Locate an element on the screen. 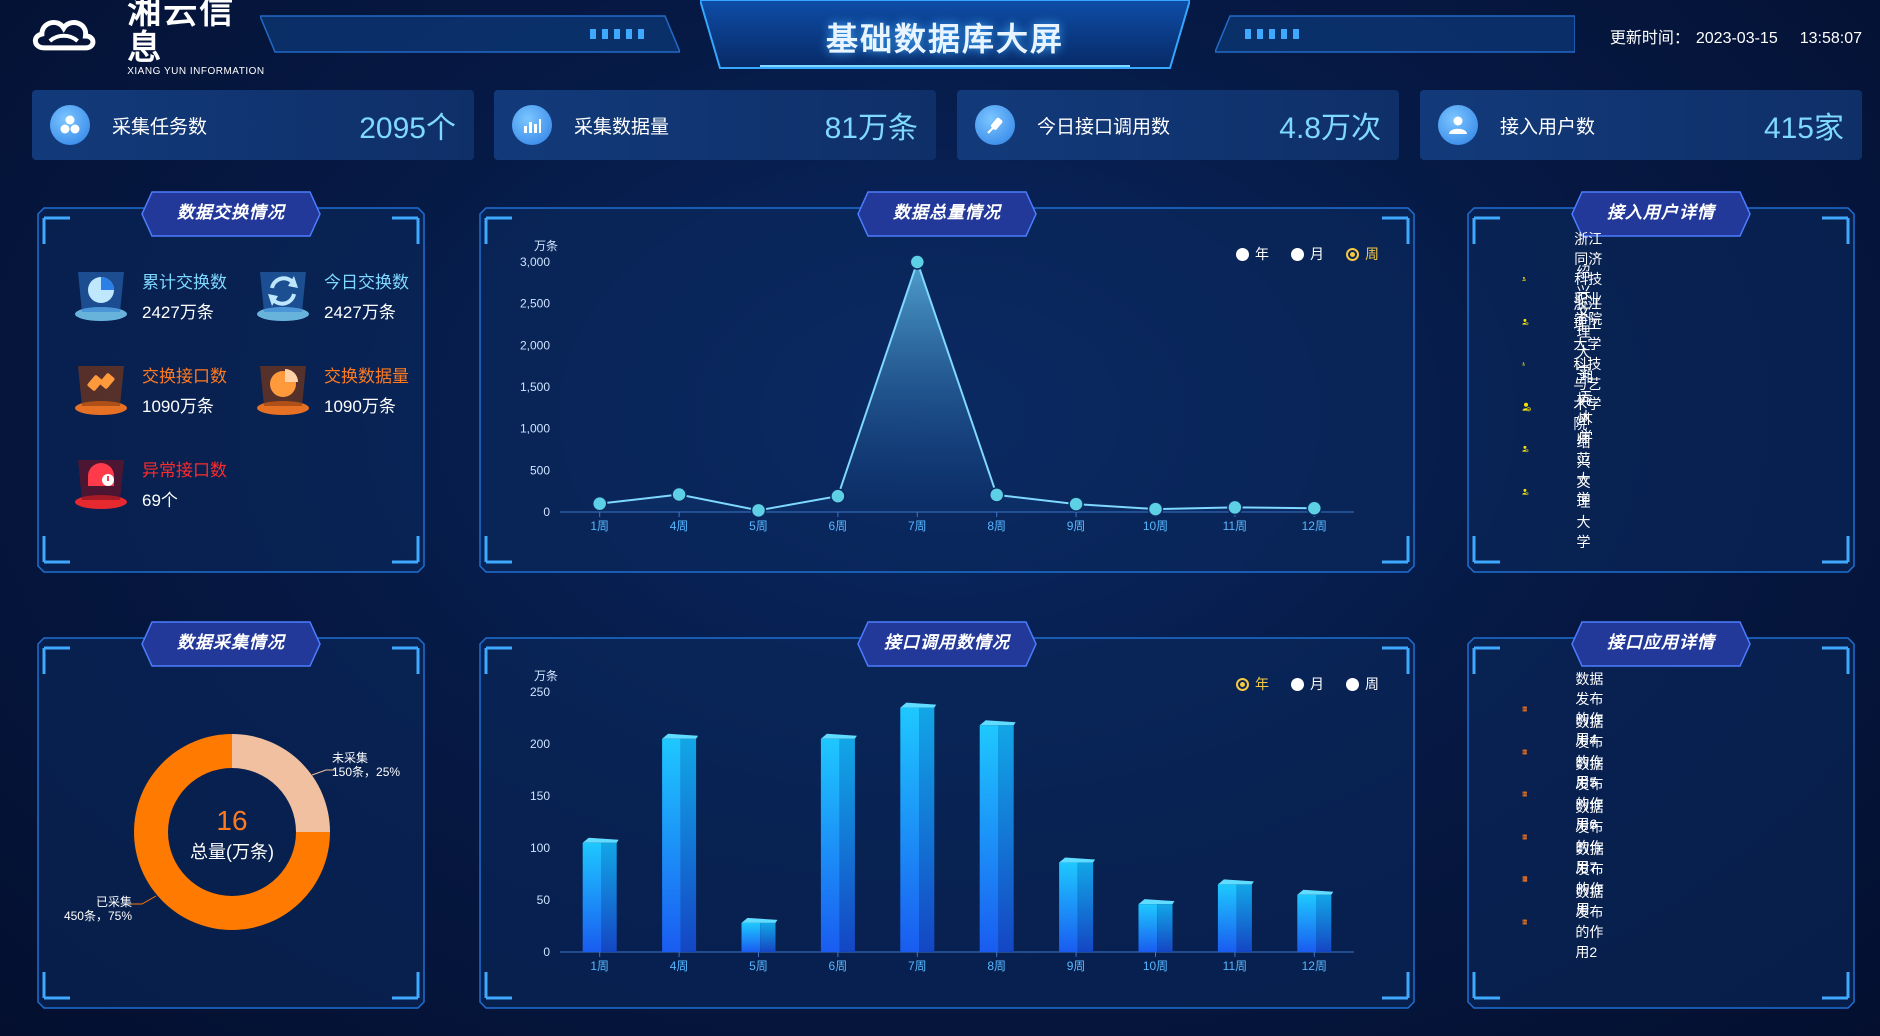 The image size is (1880, 1036). cloud-logo-icon is located at coordinates (64, 35).